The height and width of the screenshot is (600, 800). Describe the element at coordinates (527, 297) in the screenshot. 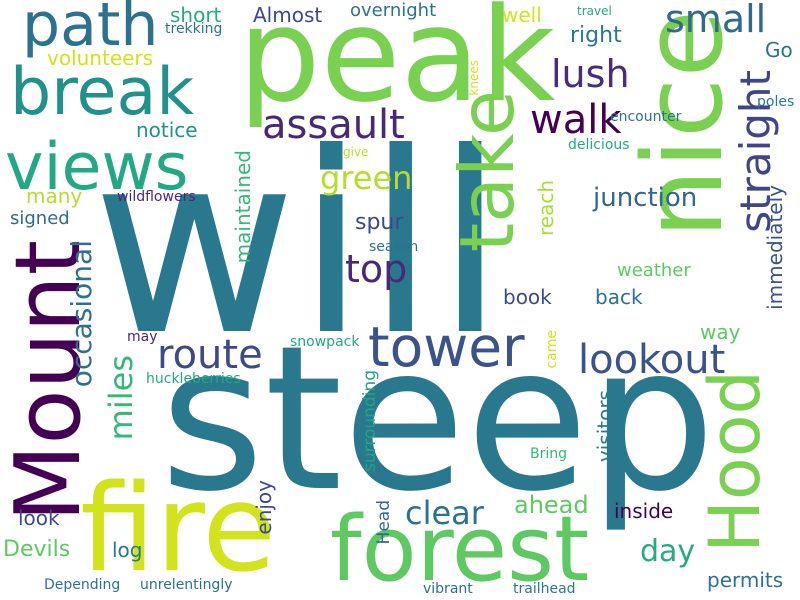

I see `word-36: book` at that location.